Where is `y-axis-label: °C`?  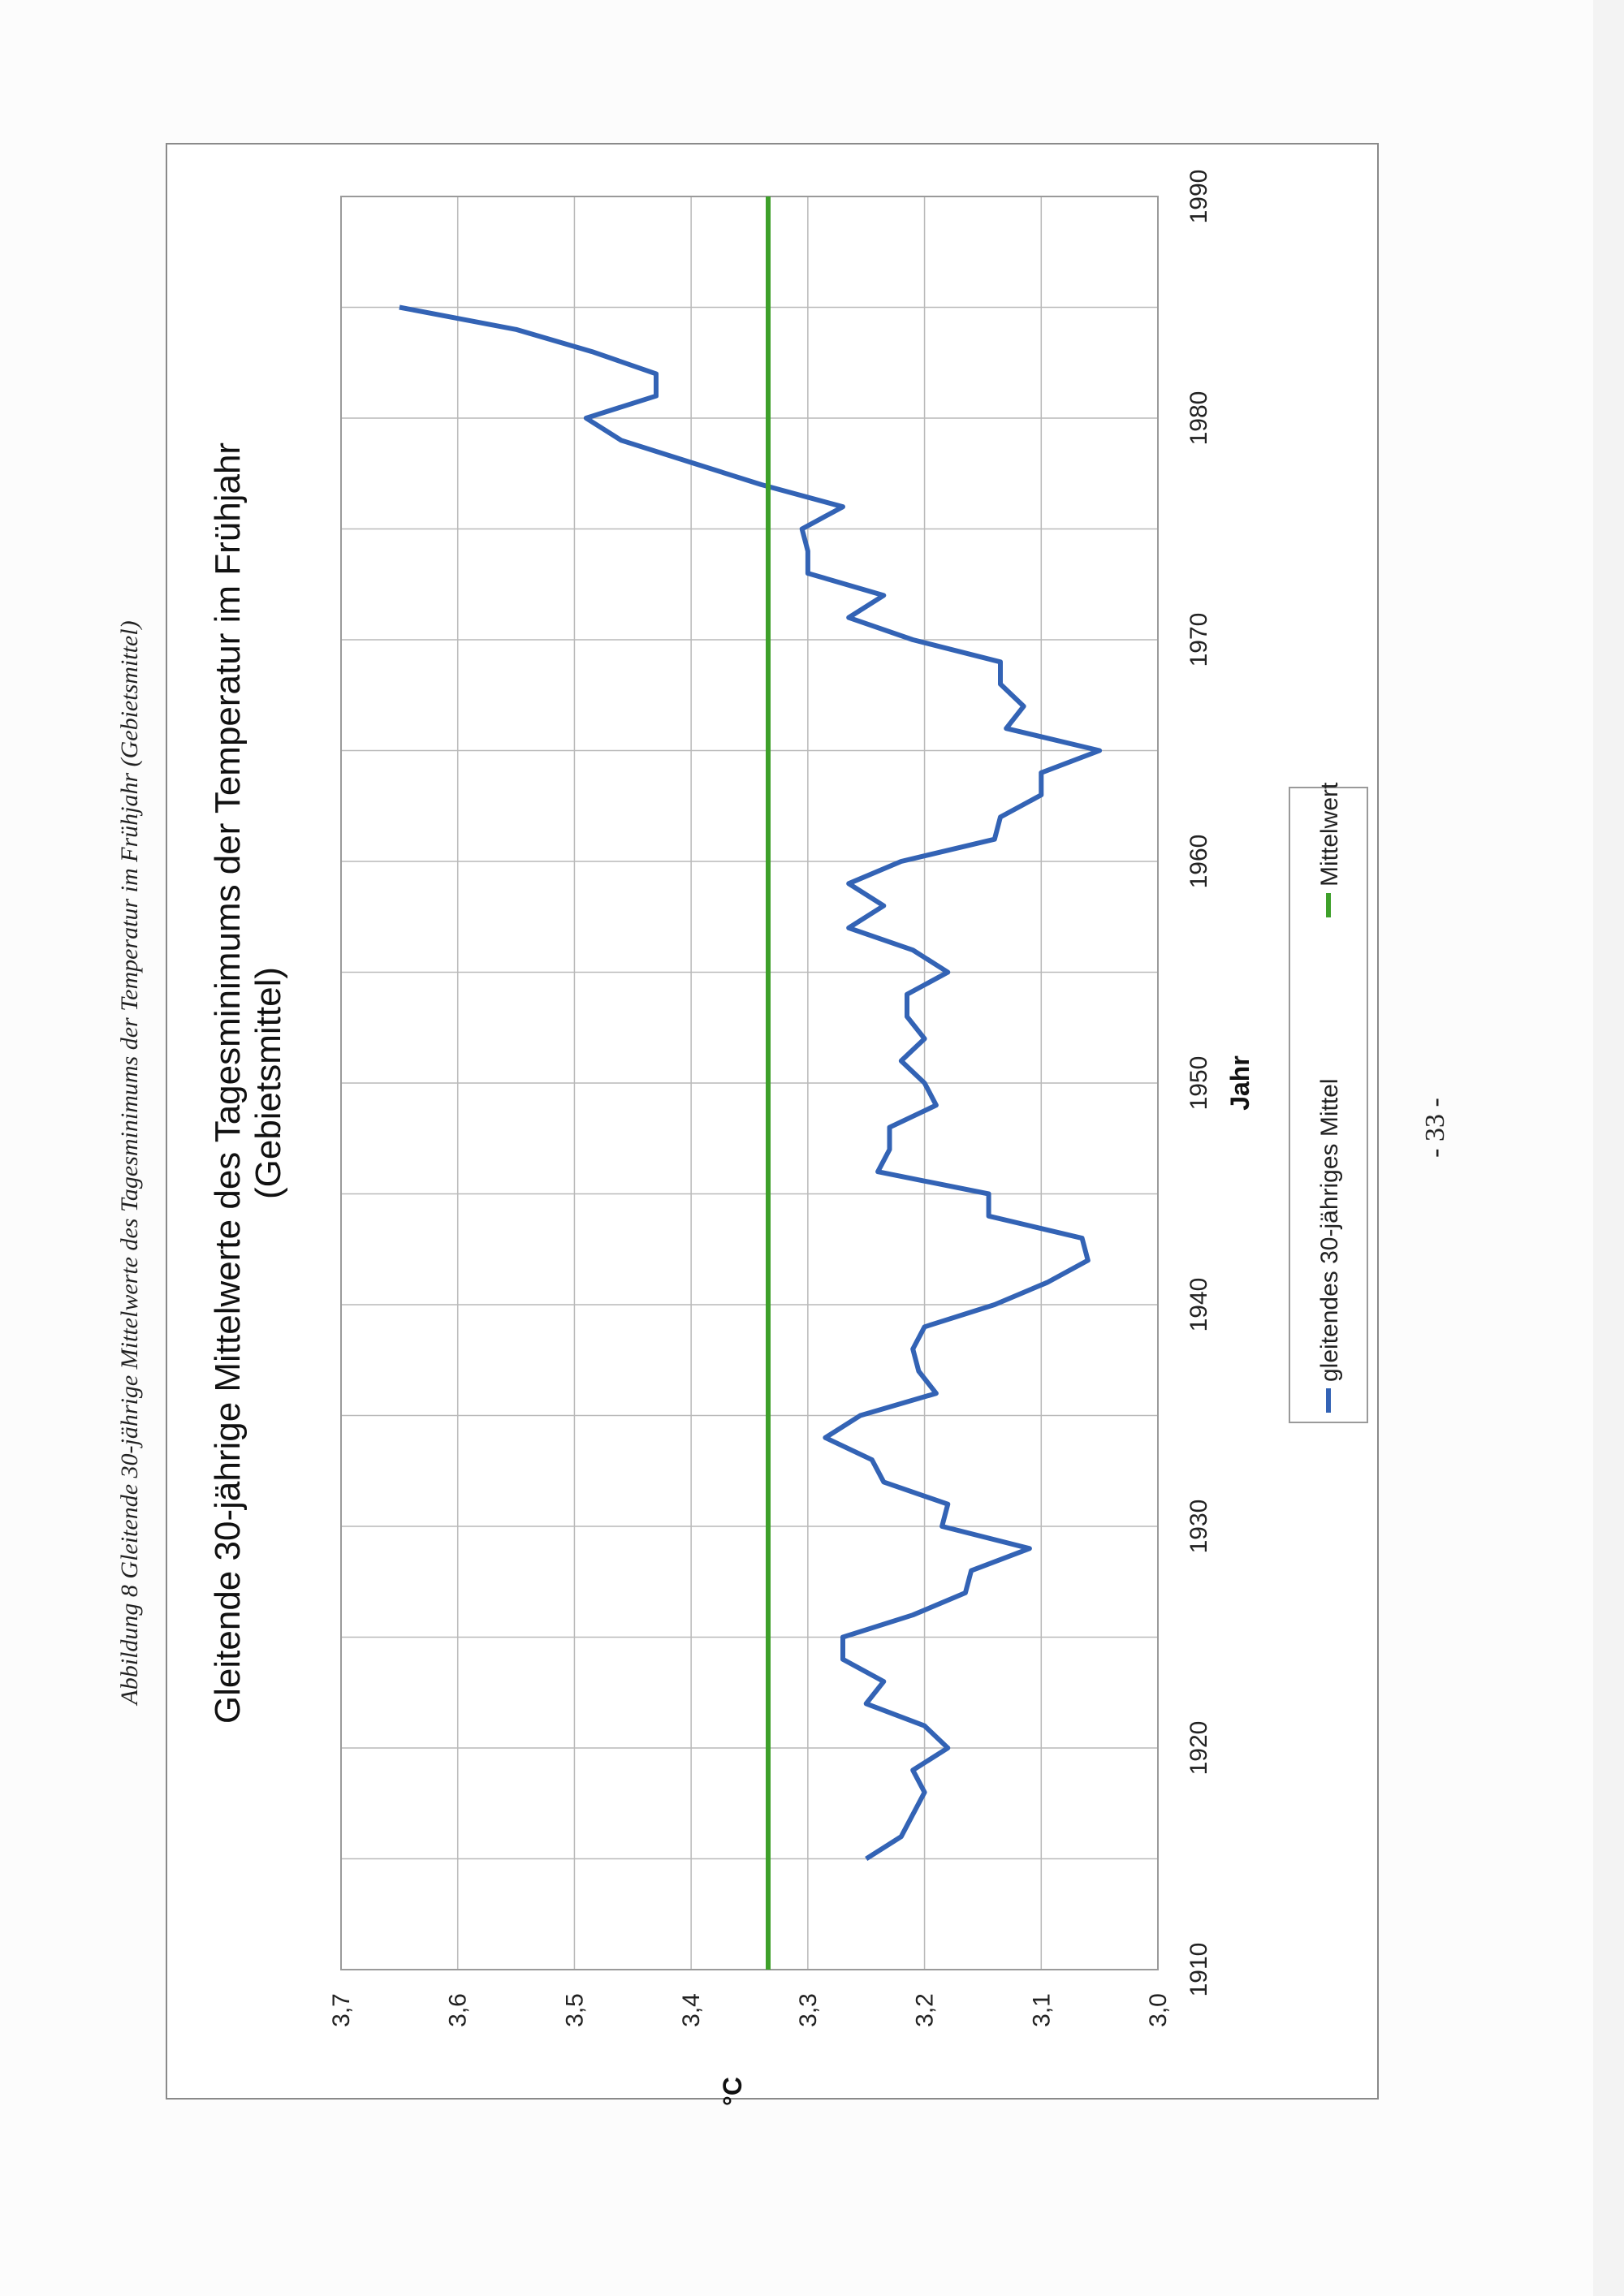
y-axis-label: °C is located at coordinates (733, 2092).